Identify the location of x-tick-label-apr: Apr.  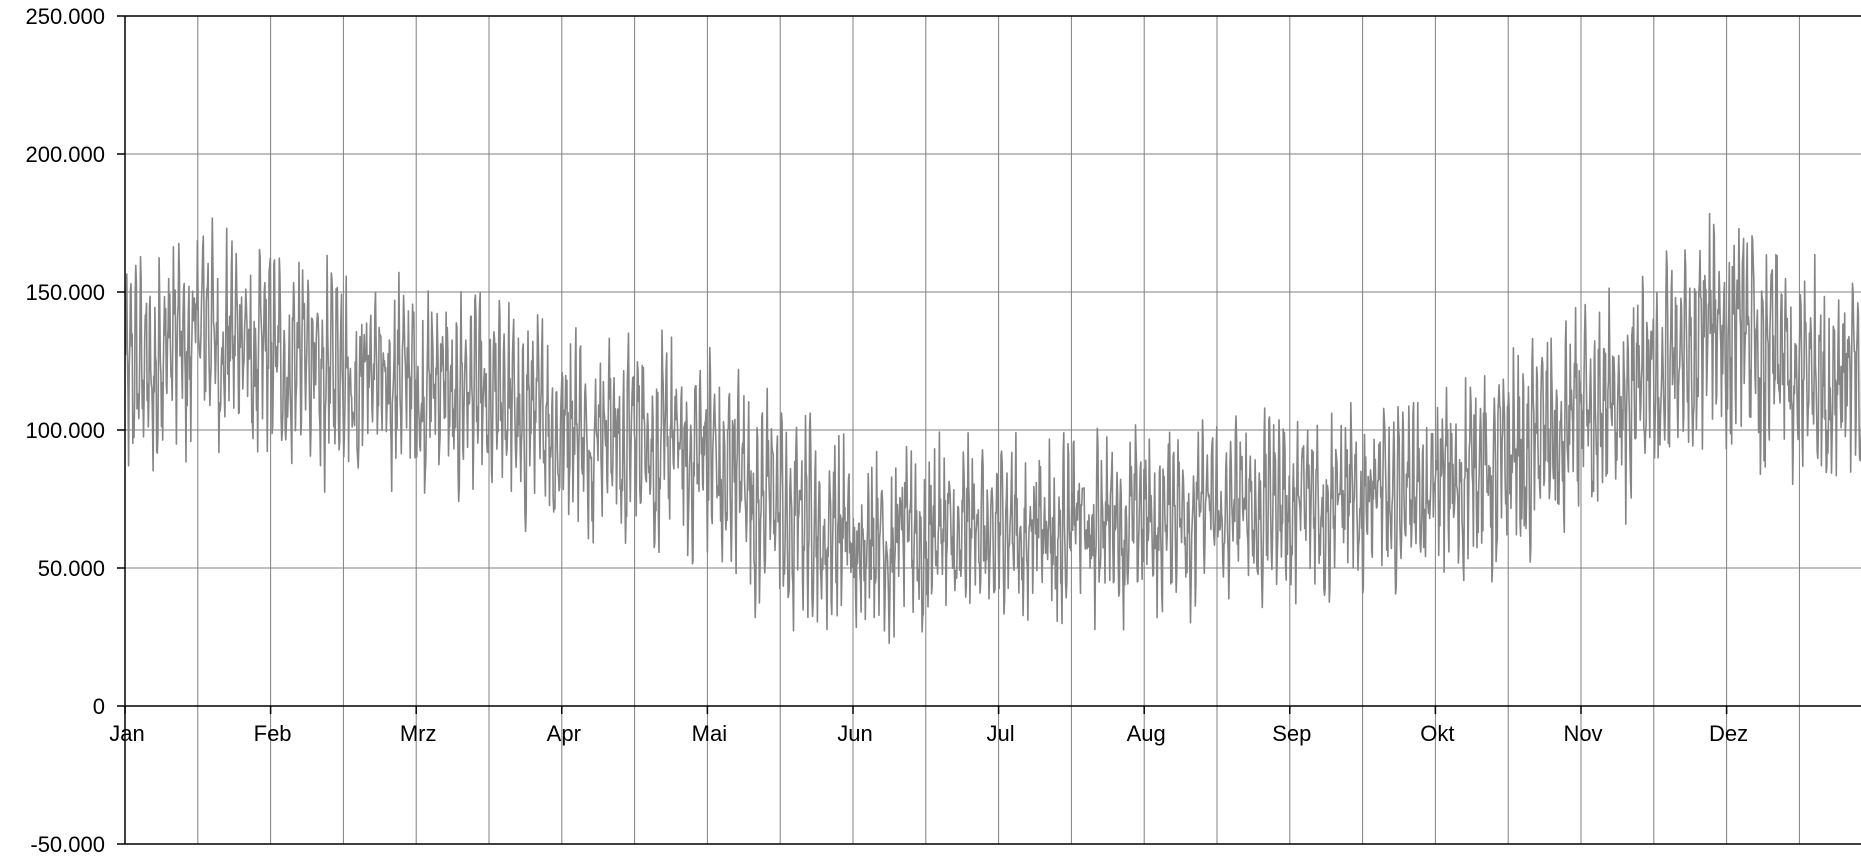
(564, 733).